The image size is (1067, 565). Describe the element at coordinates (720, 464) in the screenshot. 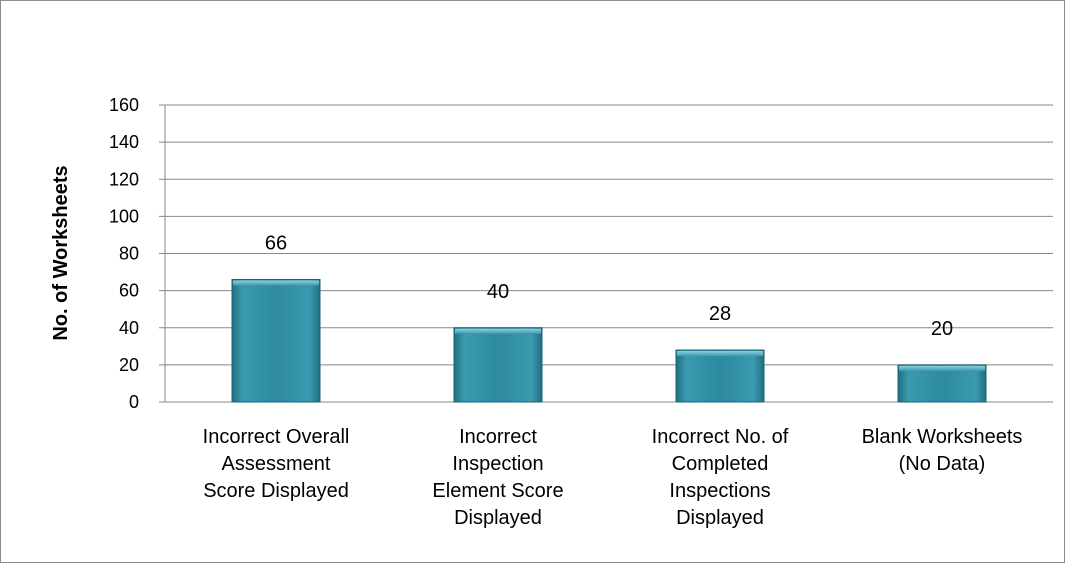

I see `x-category-line: Completed` at that location.